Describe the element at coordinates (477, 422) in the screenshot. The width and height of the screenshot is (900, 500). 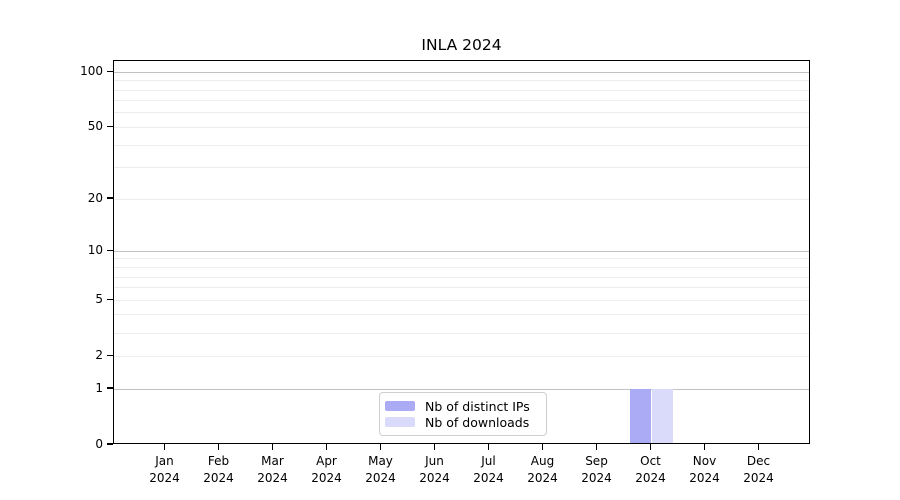
I see `legend-label-downloads: Nb of downloads` at that location.